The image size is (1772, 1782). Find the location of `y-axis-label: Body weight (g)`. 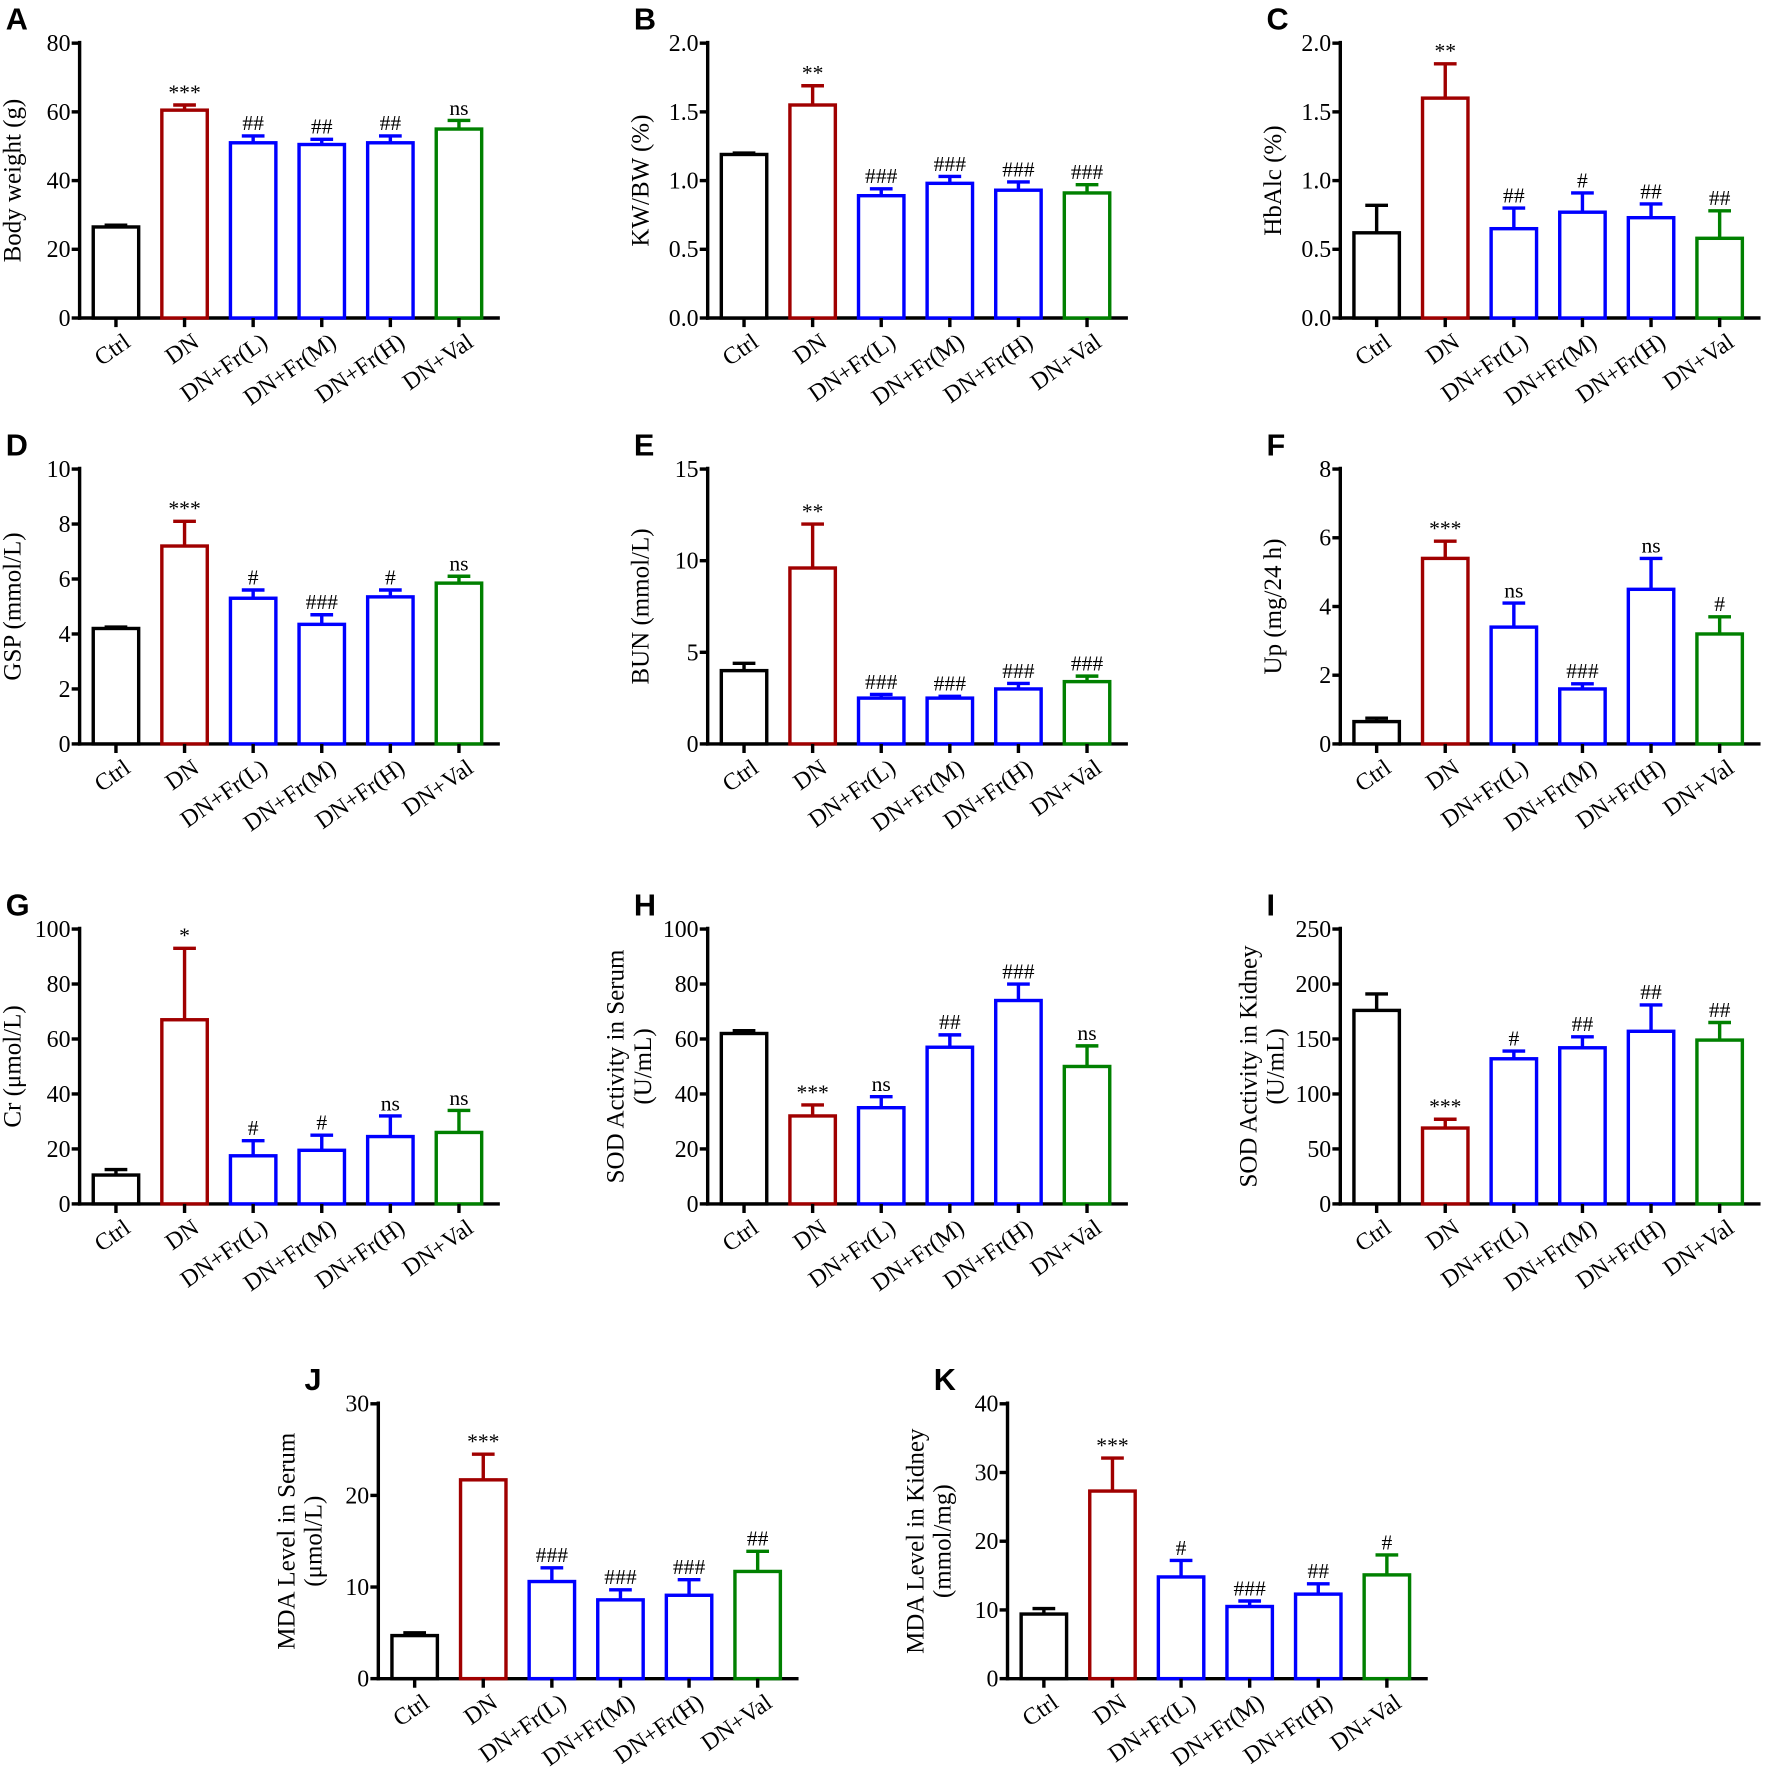

y-axis-label: Body weight (g) is located at coordinates (13, 181).